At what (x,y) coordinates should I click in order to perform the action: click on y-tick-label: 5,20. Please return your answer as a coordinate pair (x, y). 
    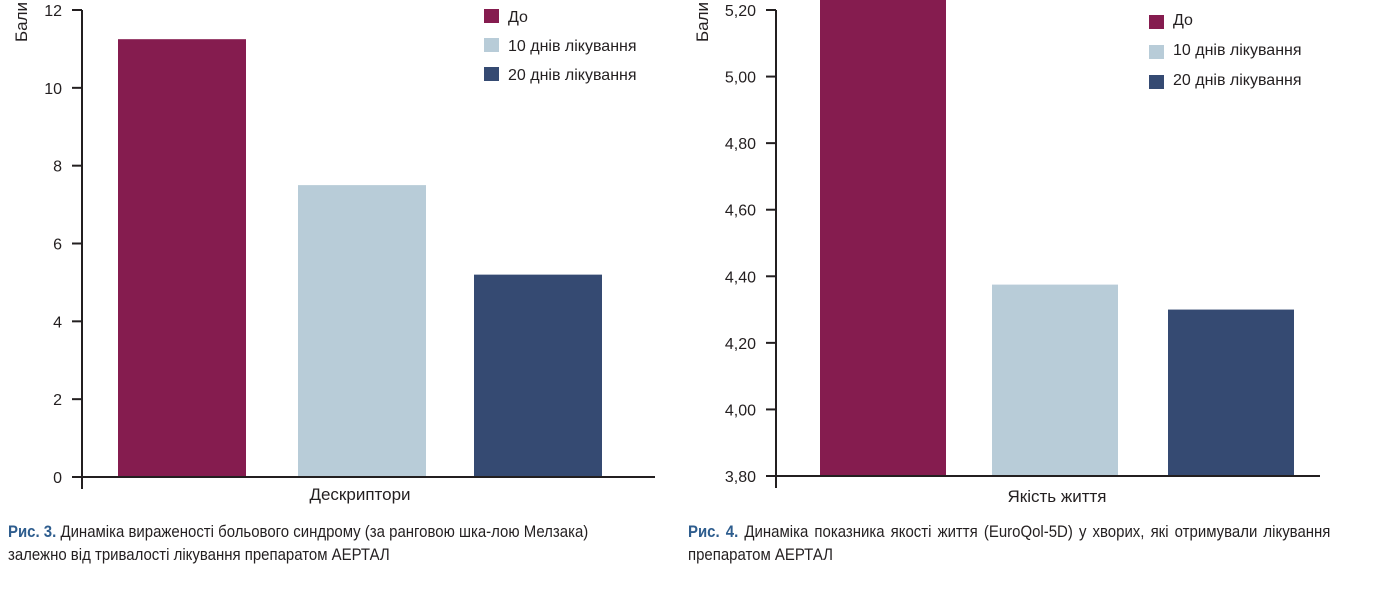
    Looking at the image, I should click on (740, 11).